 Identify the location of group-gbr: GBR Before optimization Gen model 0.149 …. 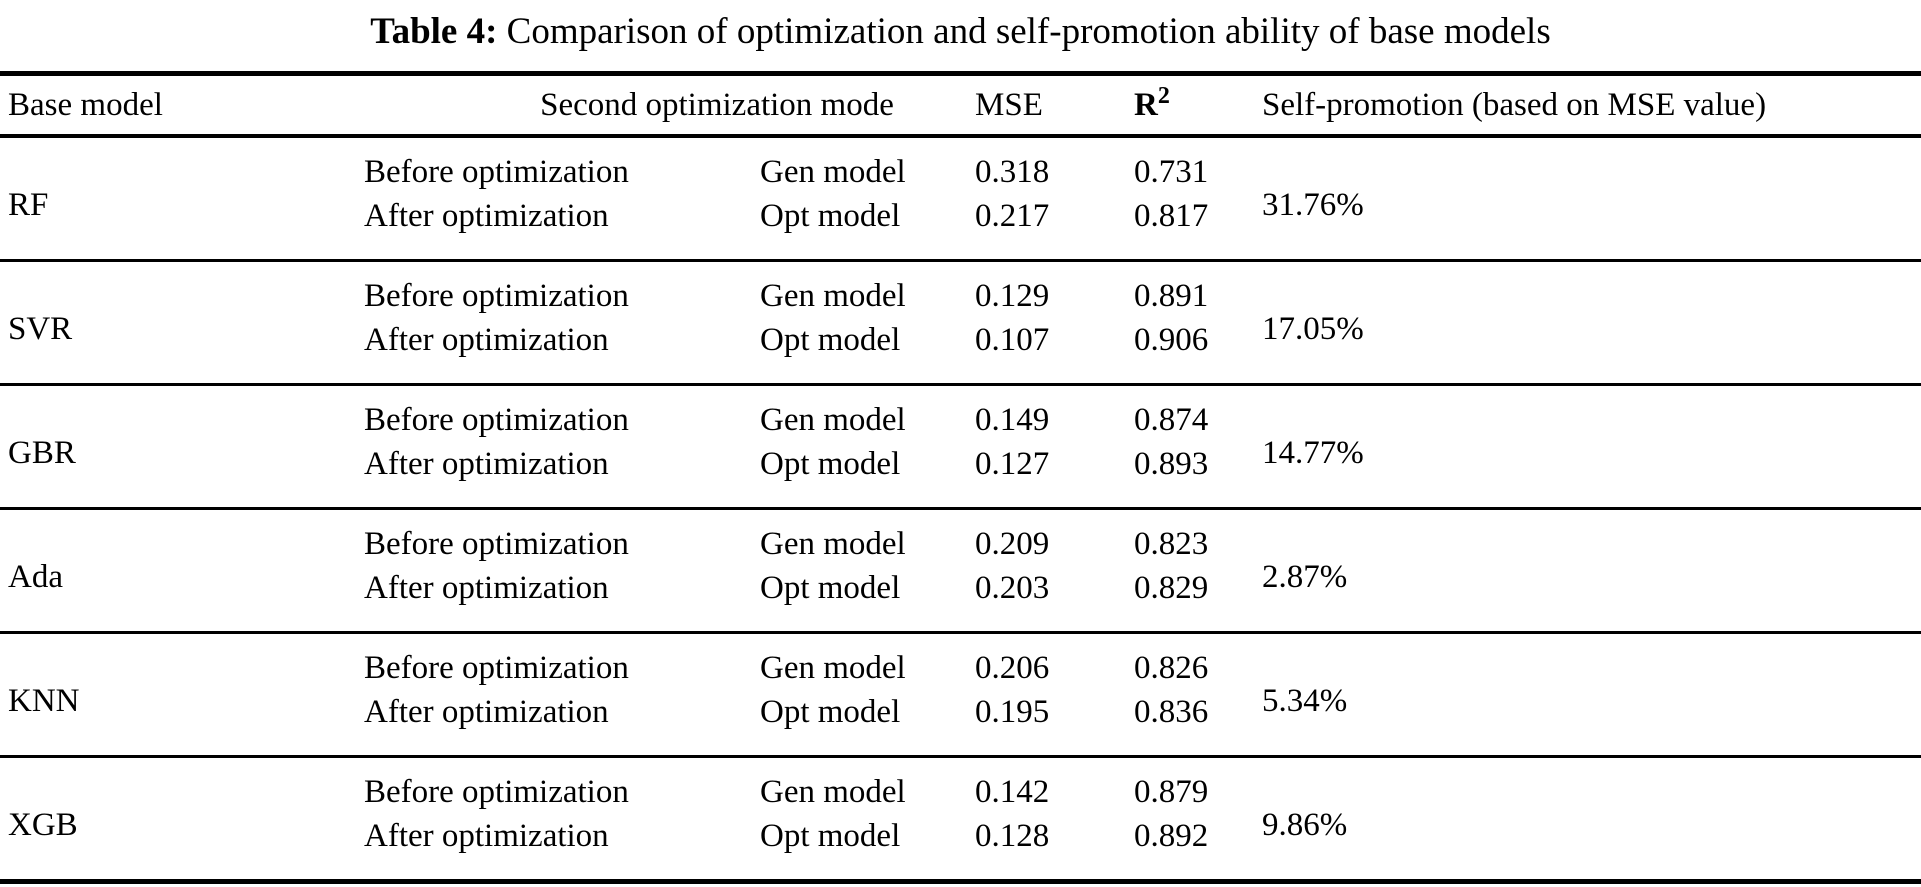
(960, 447).